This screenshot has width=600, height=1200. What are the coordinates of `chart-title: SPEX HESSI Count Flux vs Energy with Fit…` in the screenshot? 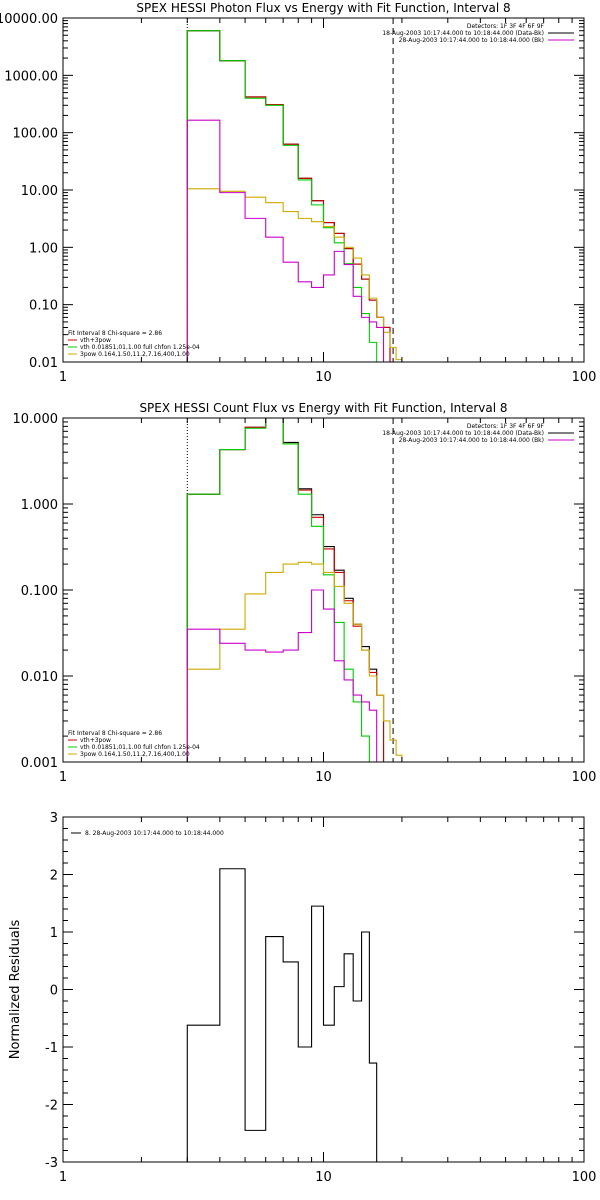 It's located at (323, 408).